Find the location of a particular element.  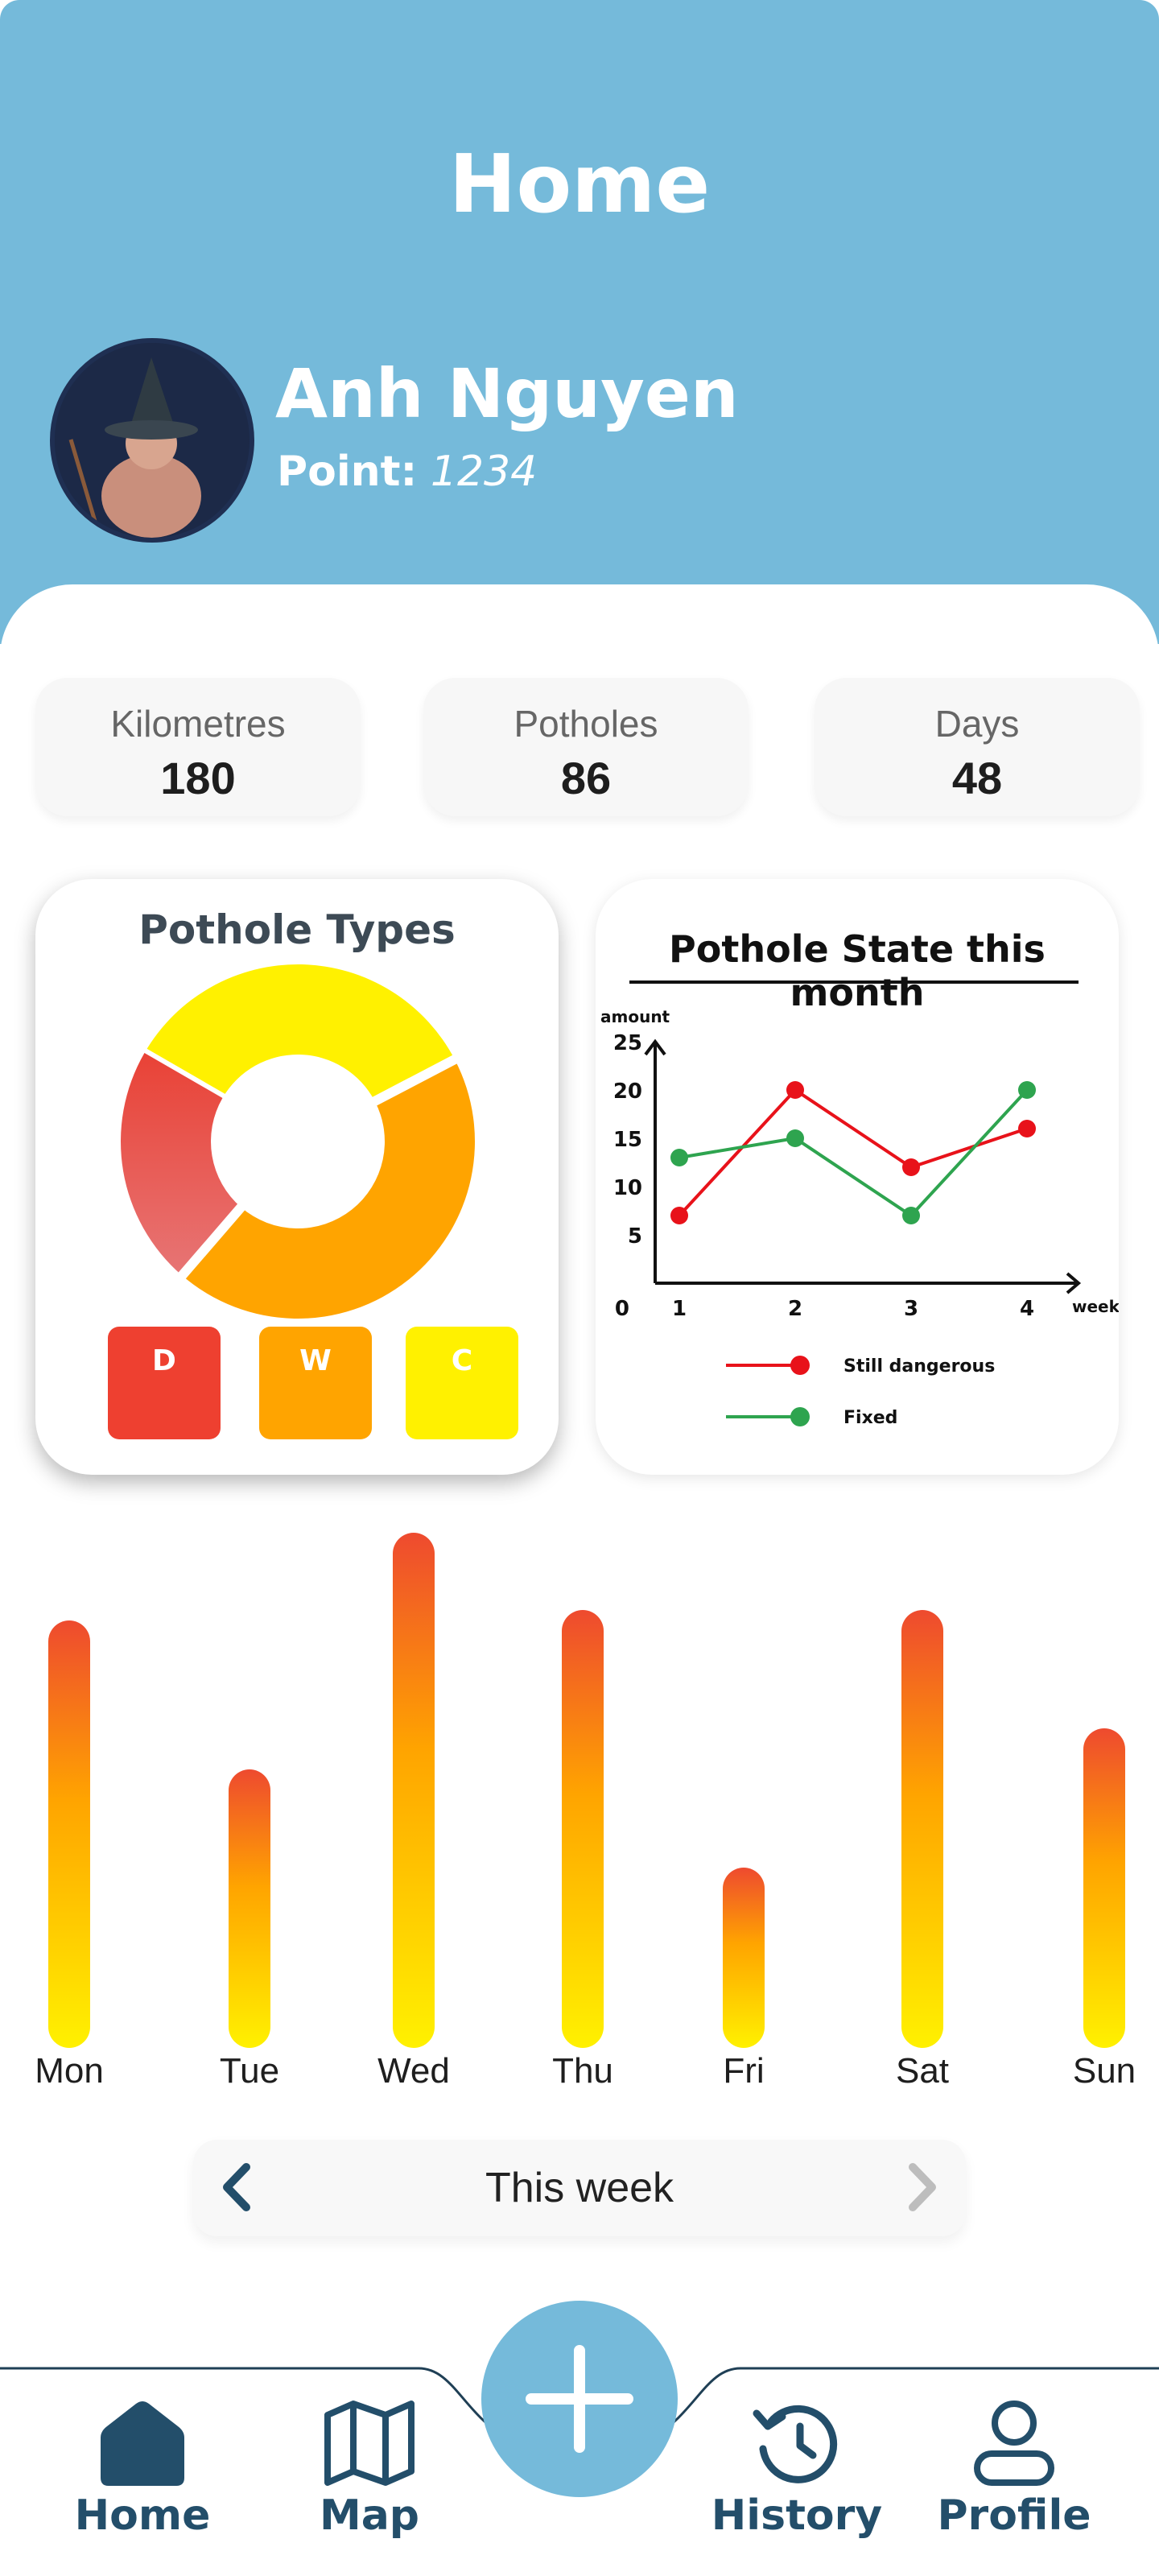

y-axis-label: amount is located at coordinates (635, 1016).